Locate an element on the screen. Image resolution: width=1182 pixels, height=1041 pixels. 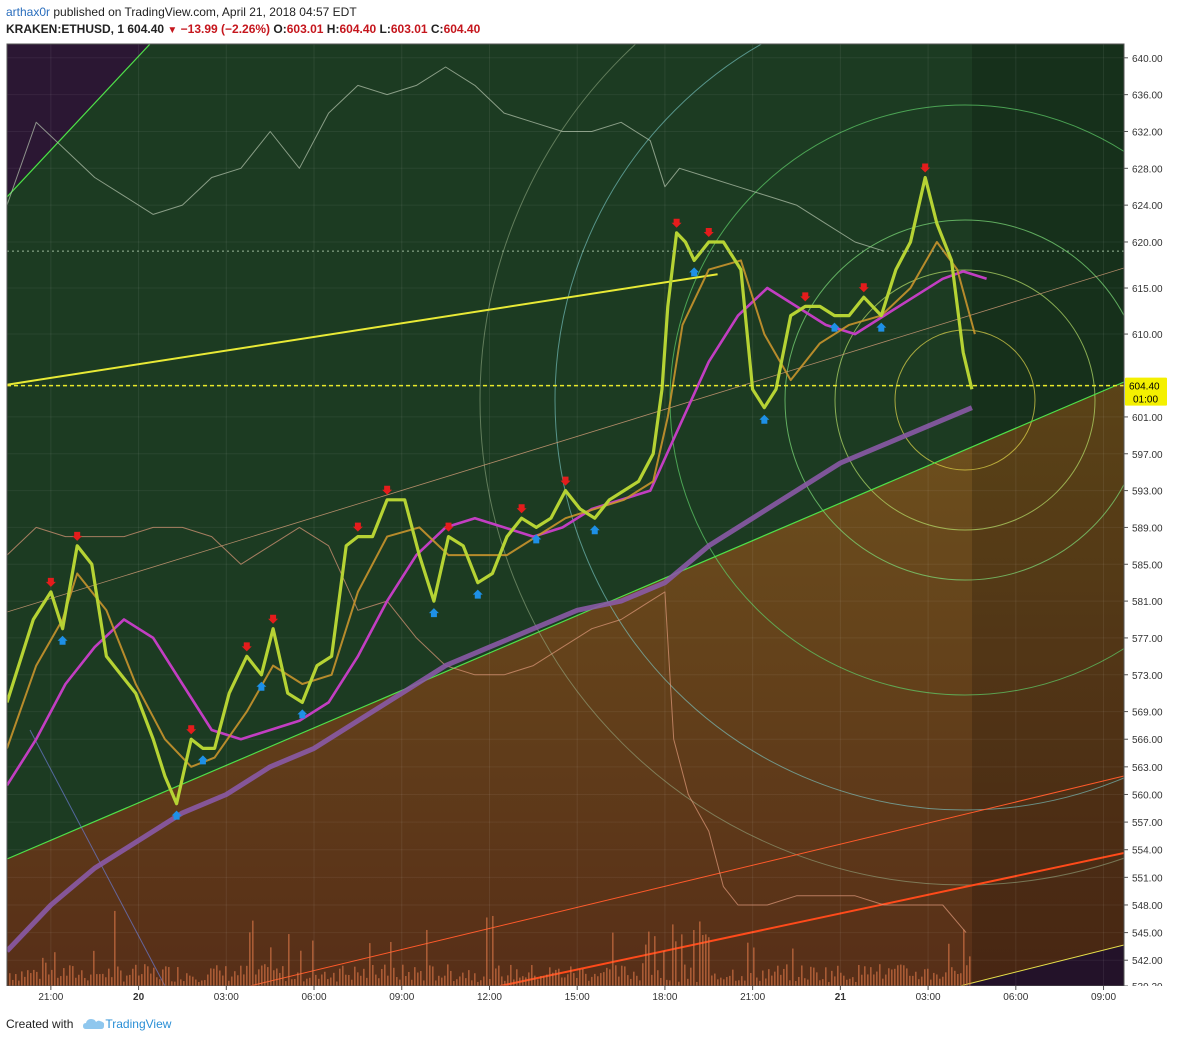
price-tag-countdown: 01:00 is located at coordinates (1145, 400).